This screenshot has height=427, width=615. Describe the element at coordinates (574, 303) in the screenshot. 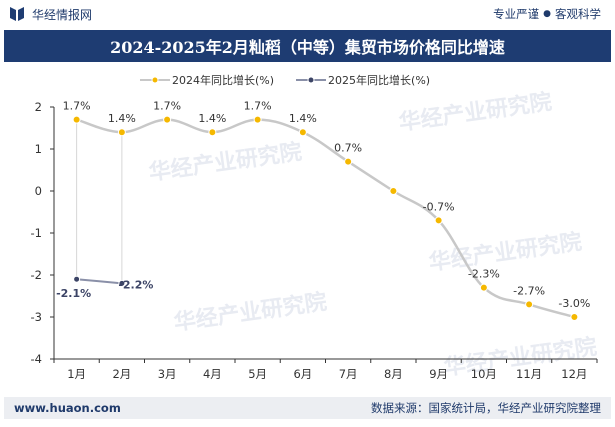

I see `series-2024-data-label: -3.0%` at that location.